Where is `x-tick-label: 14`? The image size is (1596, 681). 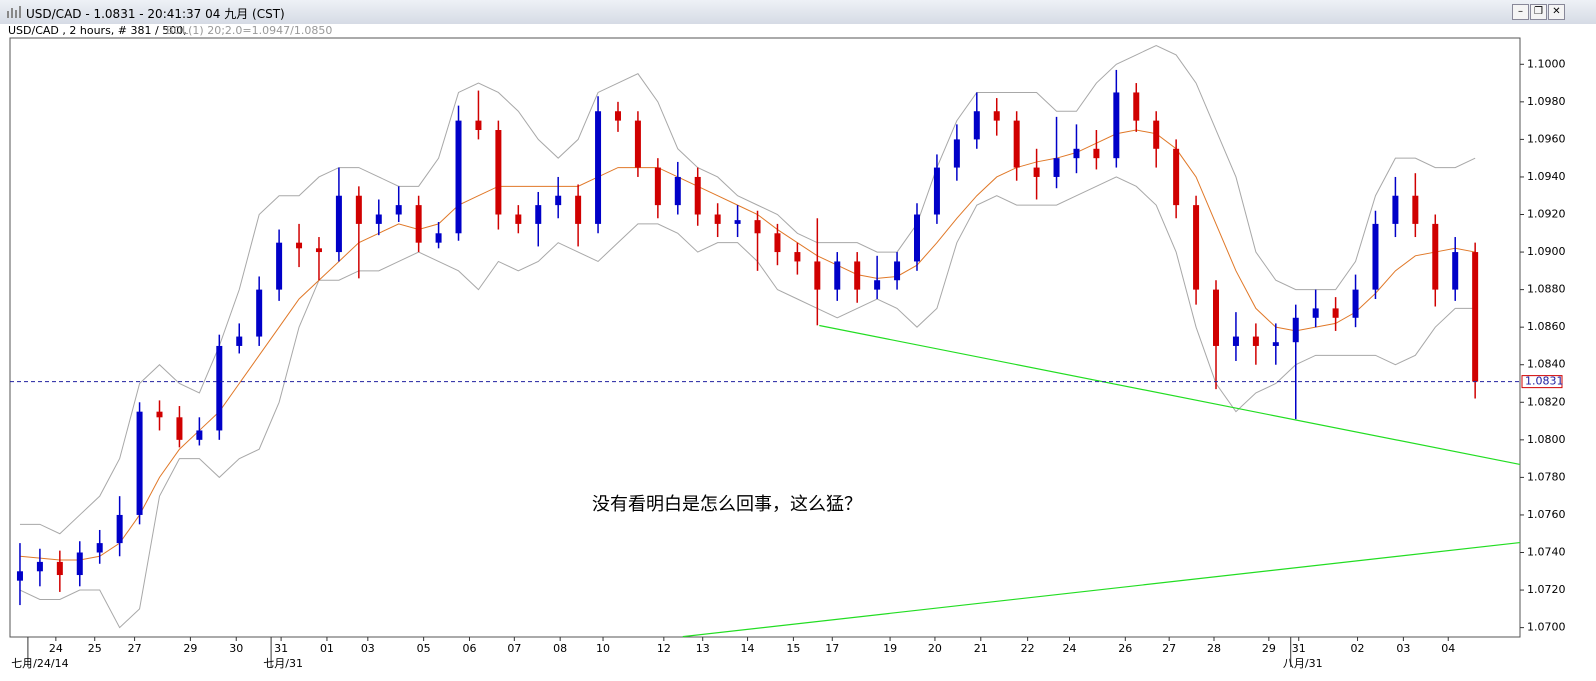 x-tick-label: 14 is located at coordinates (748, 648).